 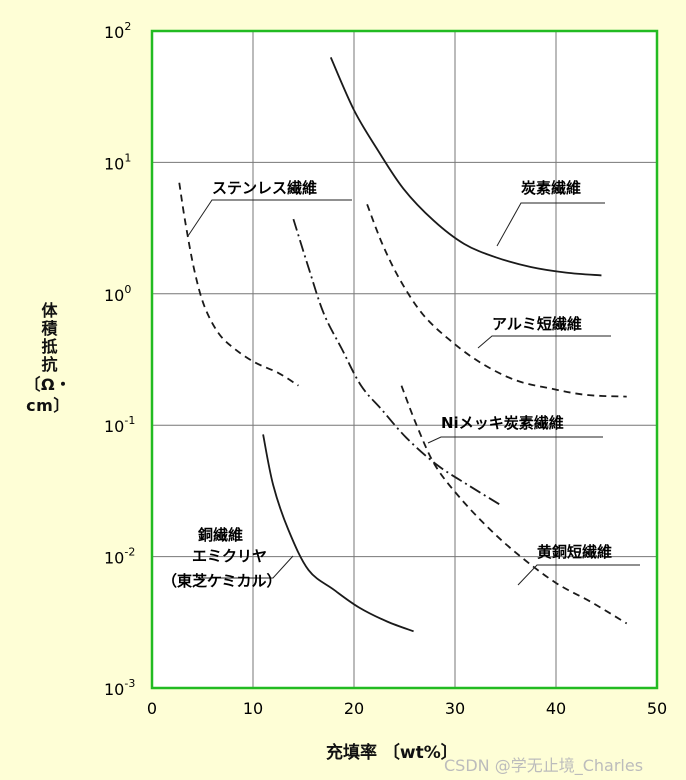 I want to click on annotation-copper-line3: （東芝ケミカル）, so click(x=222, y=581).